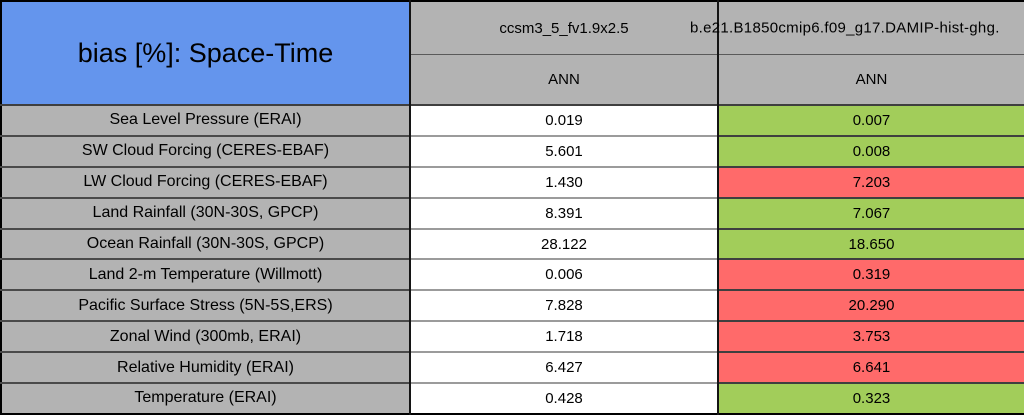  I want to click on value-cell-model1: 6.427, so click(563, 367).